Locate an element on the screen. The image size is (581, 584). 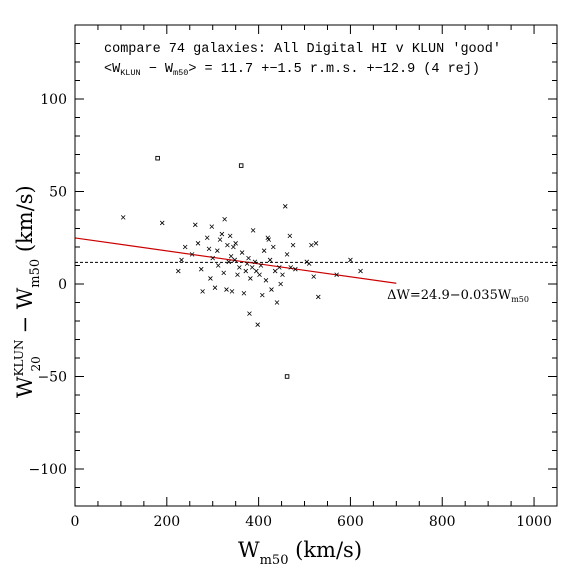
y-label-sup1: KLUN is located at coordinates (19, 358).